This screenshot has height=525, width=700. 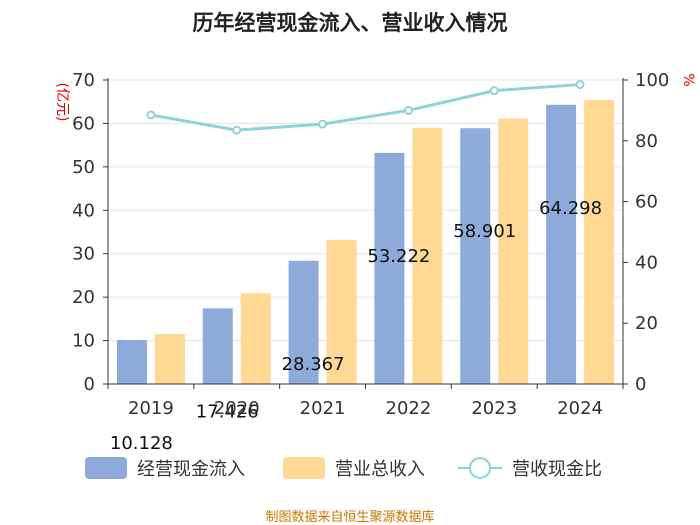 I want to click on y-left-tick-label: 50, so click(x=83, y=167).